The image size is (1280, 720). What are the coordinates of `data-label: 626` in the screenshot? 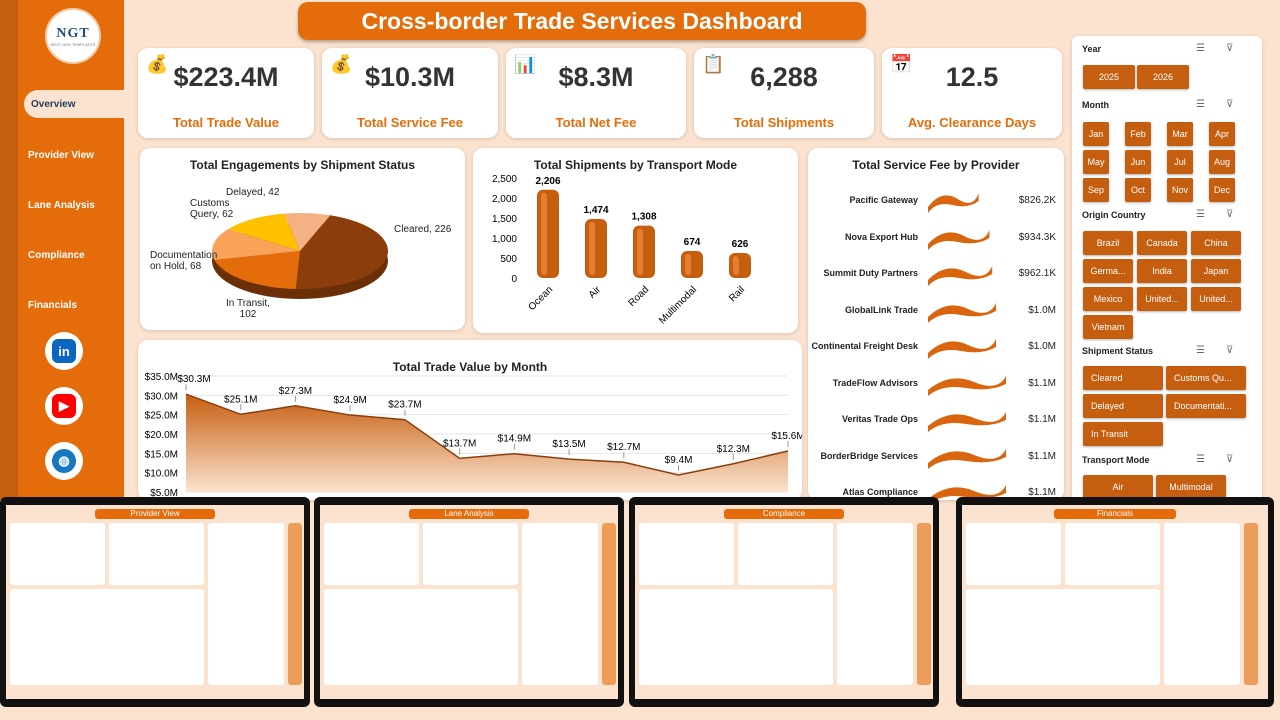 It's located at (740, 244).